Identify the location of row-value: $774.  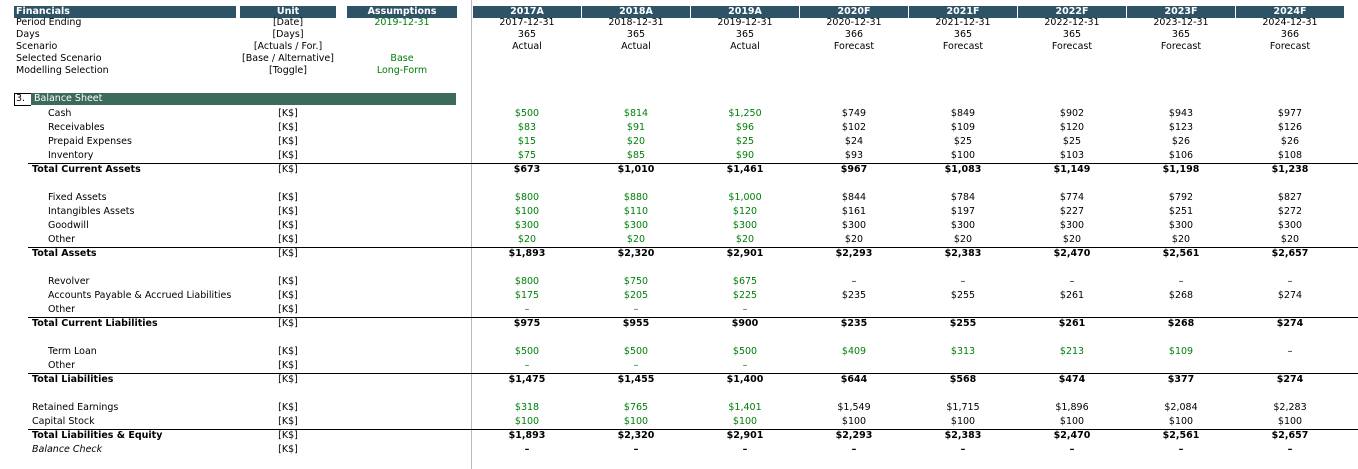
(1072, 197).